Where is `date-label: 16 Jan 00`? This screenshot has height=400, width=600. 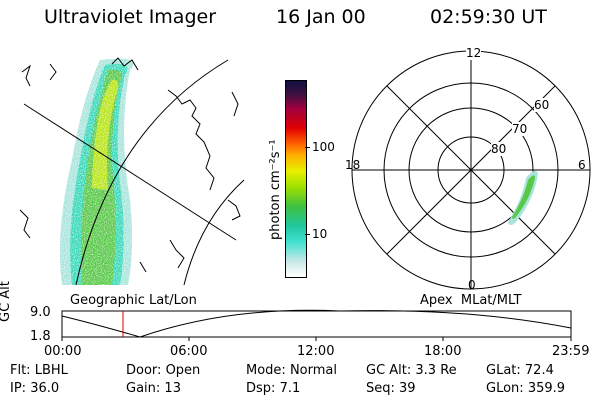 date-label: 16 Jan 00 is located at coordinates (321, 17).